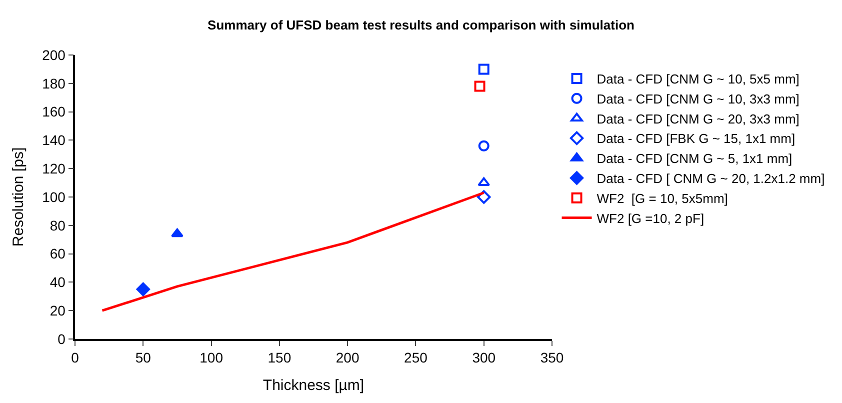 The height and width of the screenshot is (403, 842). Describe the element at coordinates (698, 98) in the screenshot. I see `legend-label: Data - CFD [CNM G ~ 10, 3x3 mm]` at that location.